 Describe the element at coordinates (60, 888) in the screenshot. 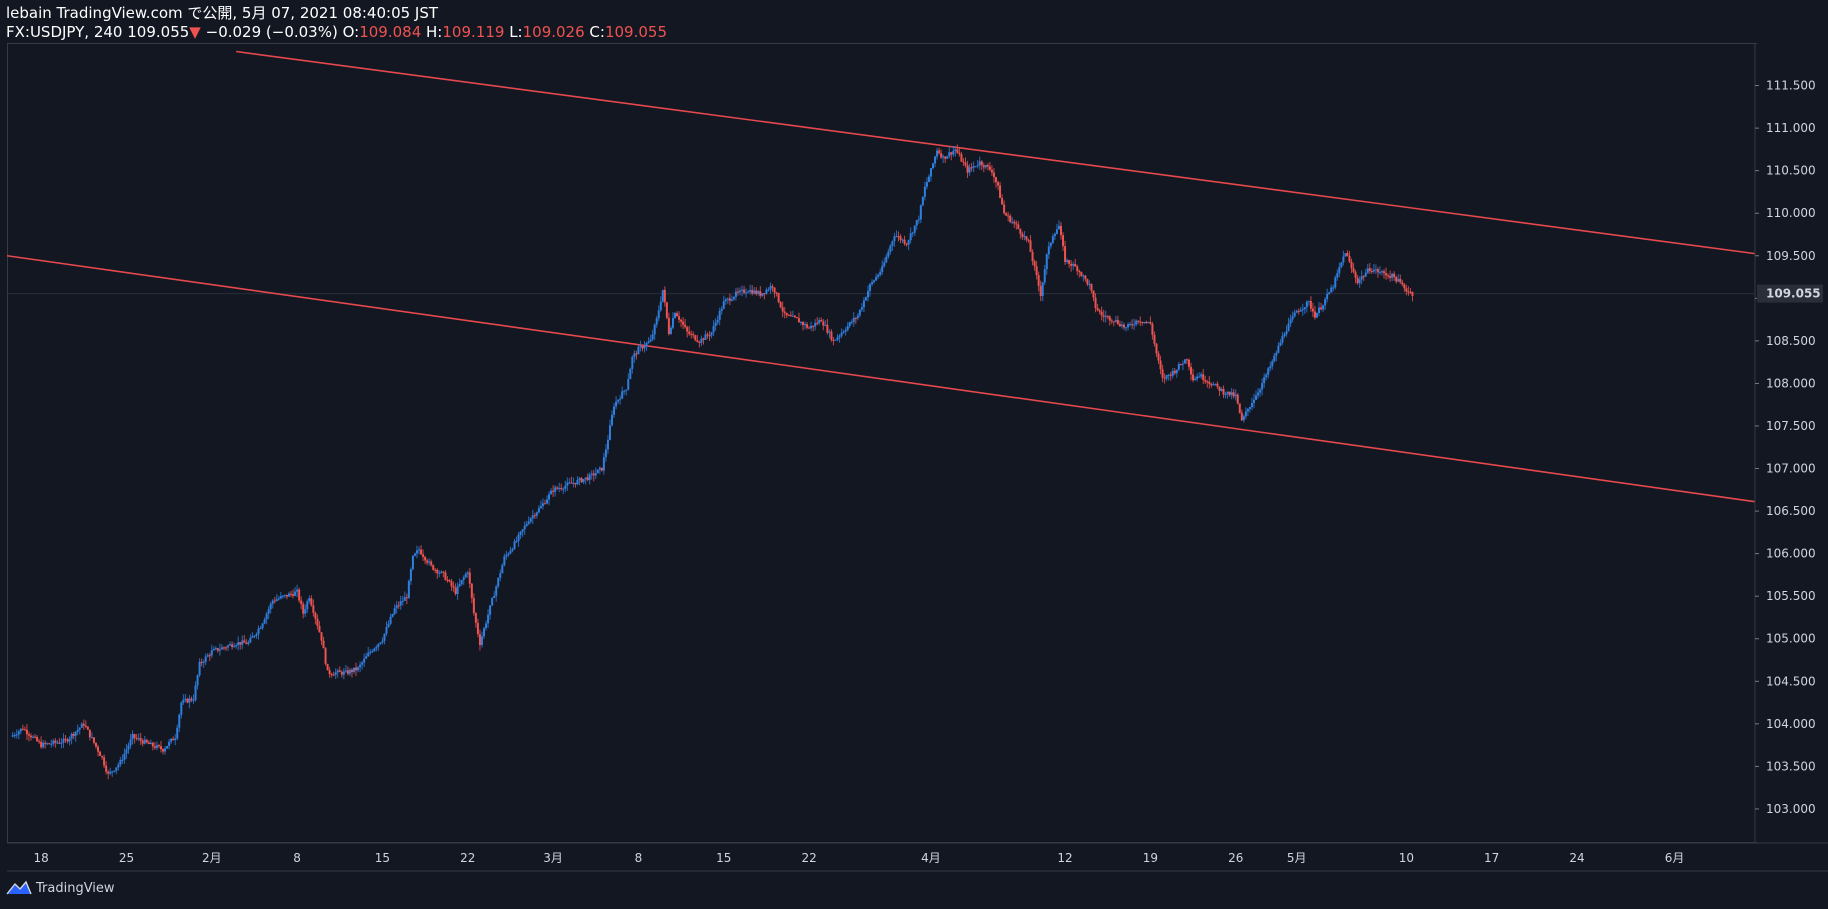

I see `tradingview-branding: TradingView` at that location.